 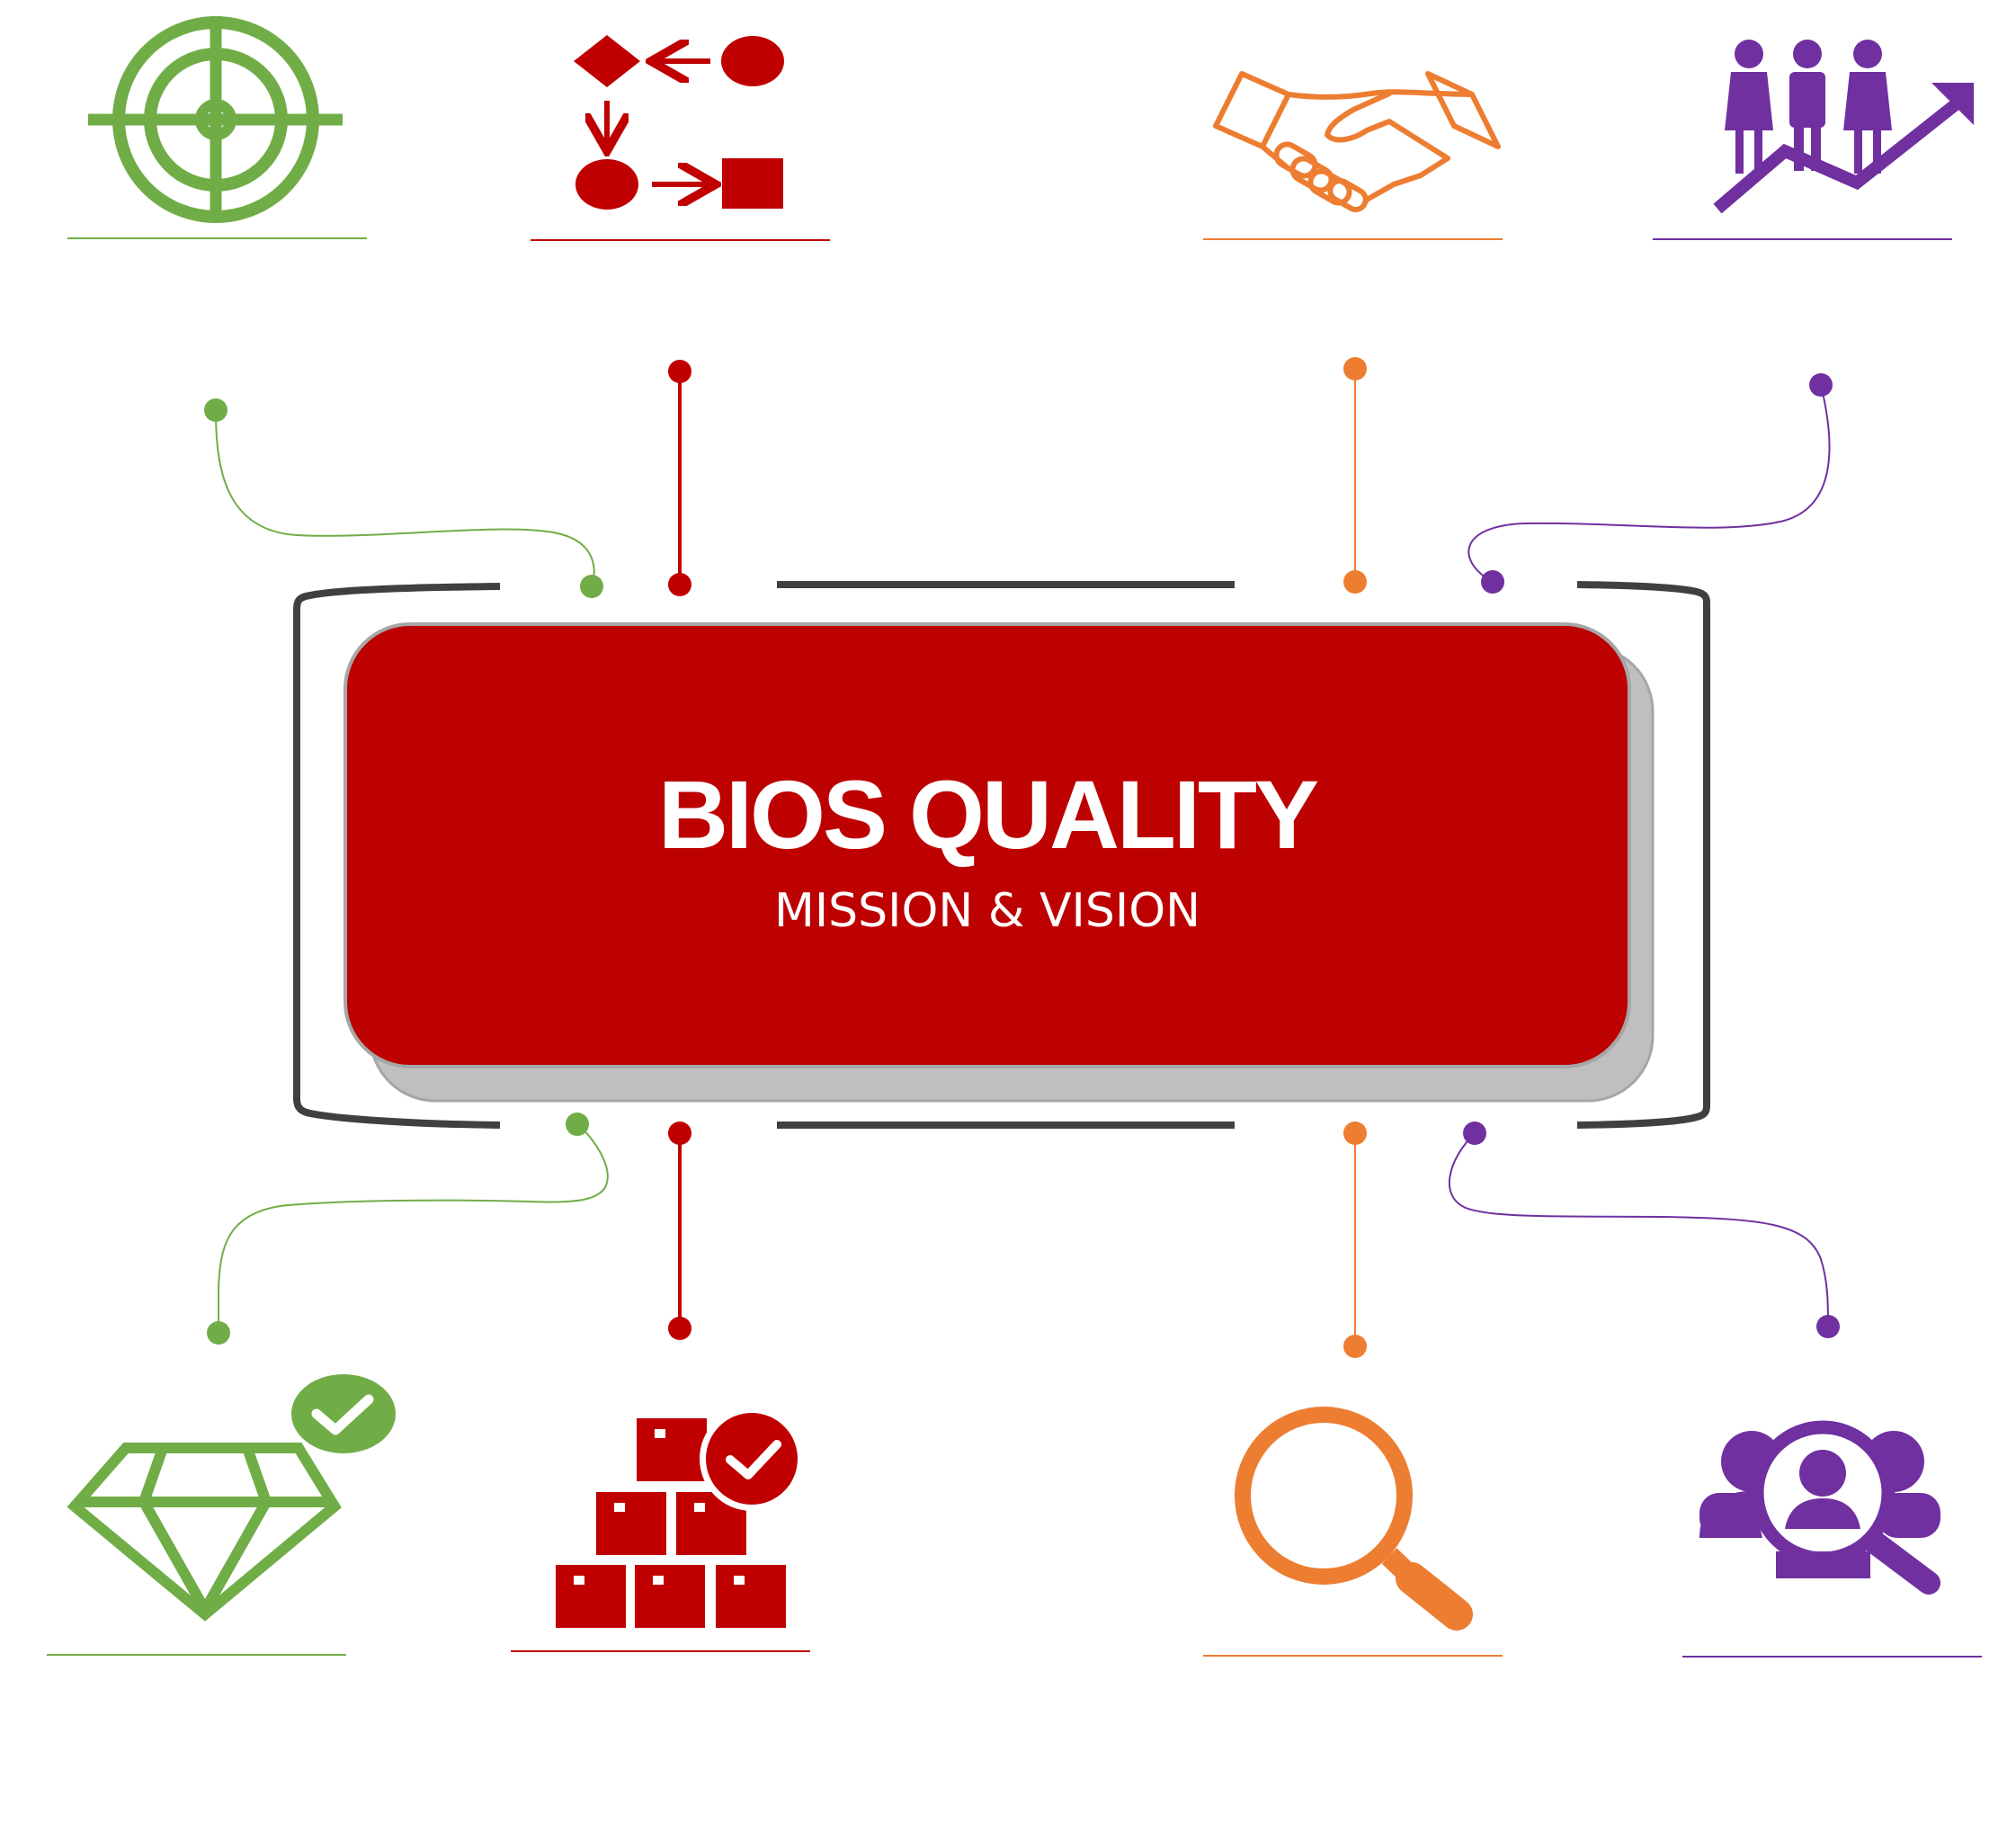 What do you see at coordinates (1843, 127) in the screenshot?
I see `team-growth-icon` at bounding box center [1843, 127].